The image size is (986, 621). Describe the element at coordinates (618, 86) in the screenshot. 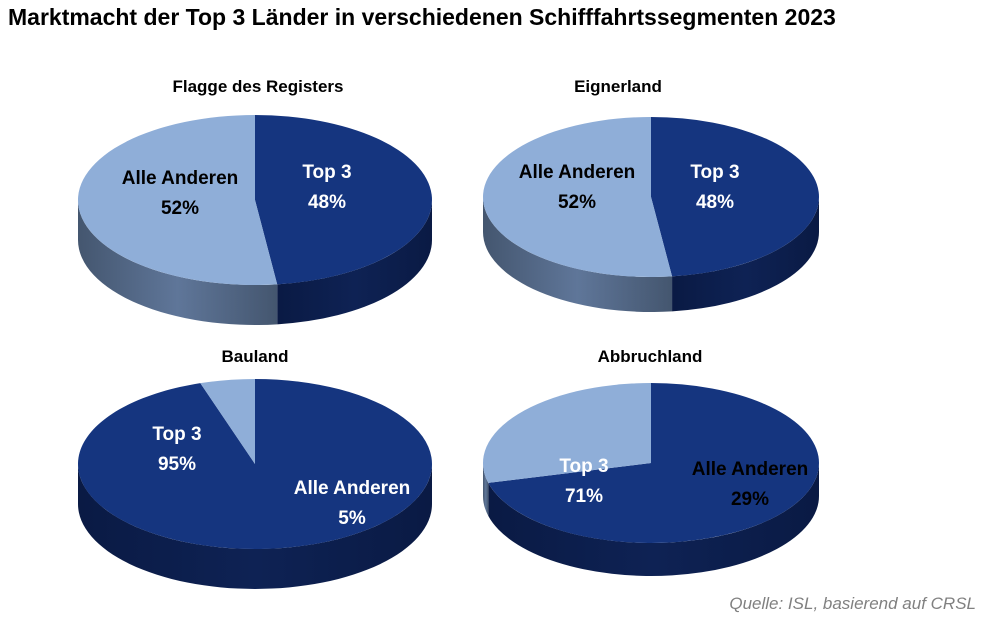

I see `pie-title: Eignerland` at that location.